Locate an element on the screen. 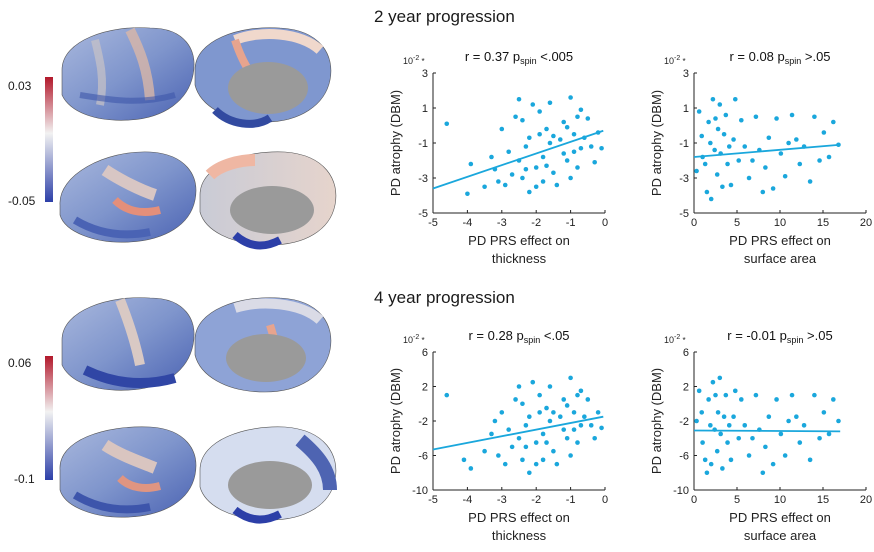  plot-1-xtick-label: 0 is located at coordinates (605, 223).